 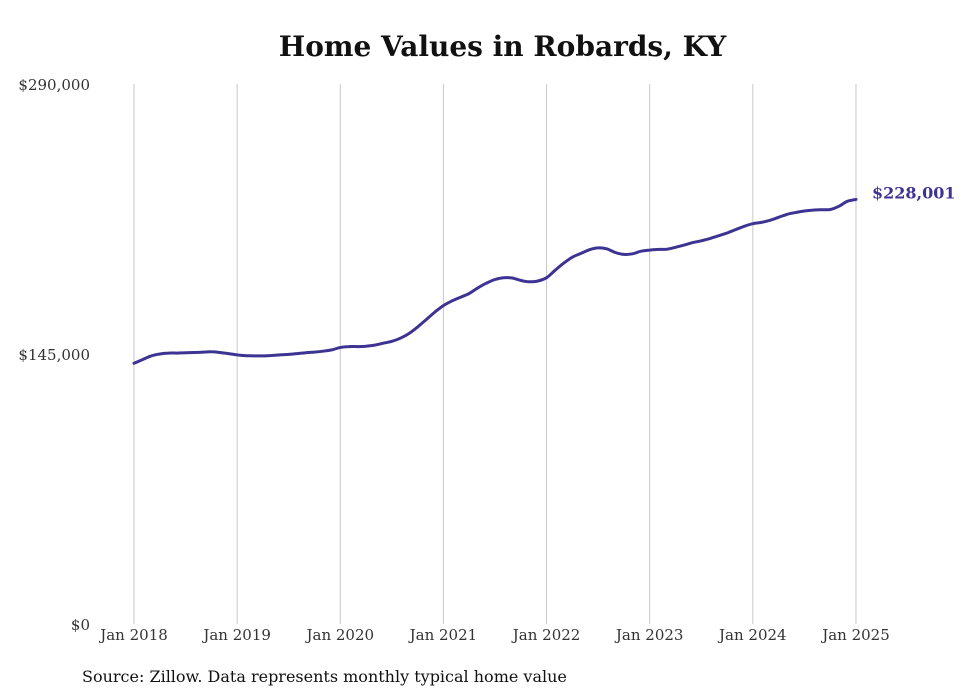 What do you see at coordinates (236, 635) in the screenshot?
I see `x-tick-label: Jan 2019` at bounding box center [236, 635].